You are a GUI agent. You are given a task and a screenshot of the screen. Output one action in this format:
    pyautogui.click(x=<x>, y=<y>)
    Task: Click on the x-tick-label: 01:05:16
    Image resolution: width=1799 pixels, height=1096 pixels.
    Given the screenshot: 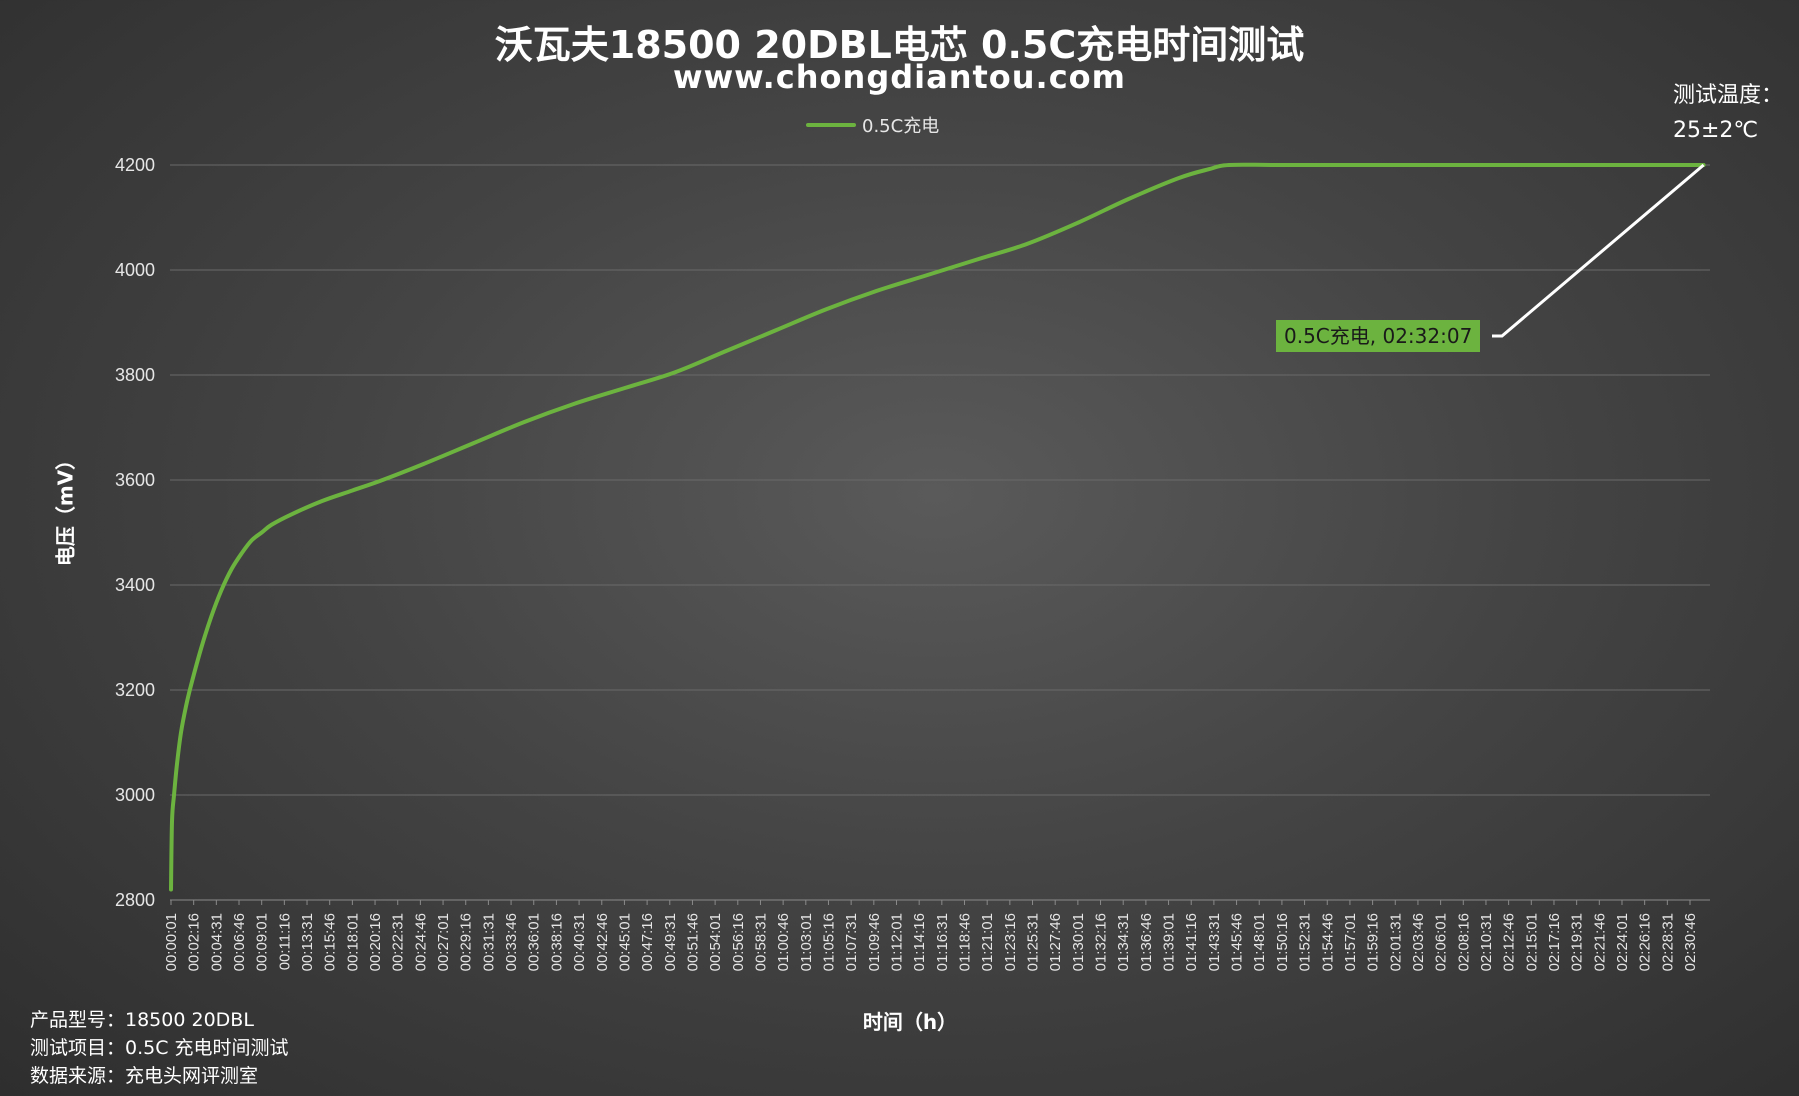 What is the action you would take?
    pyautogui.click(x=828, y=942)
    